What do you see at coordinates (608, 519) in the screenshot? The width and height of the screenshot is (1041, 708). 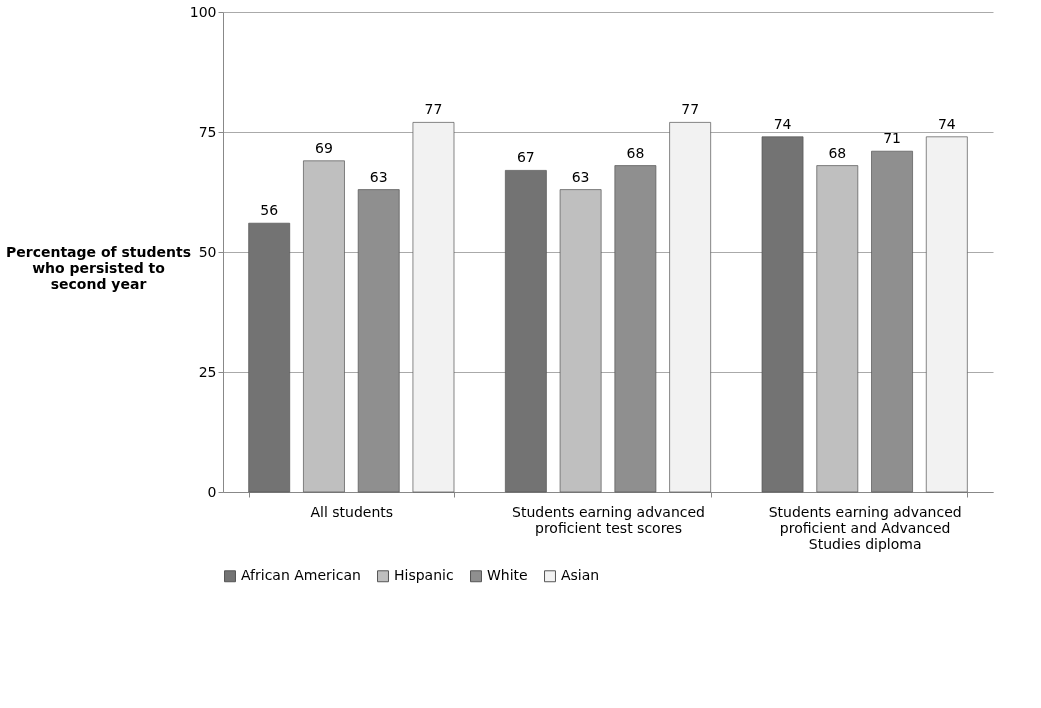 I see `x-tick-label: Students earning advanced proficient test scores` at bounding box center [608, 519].